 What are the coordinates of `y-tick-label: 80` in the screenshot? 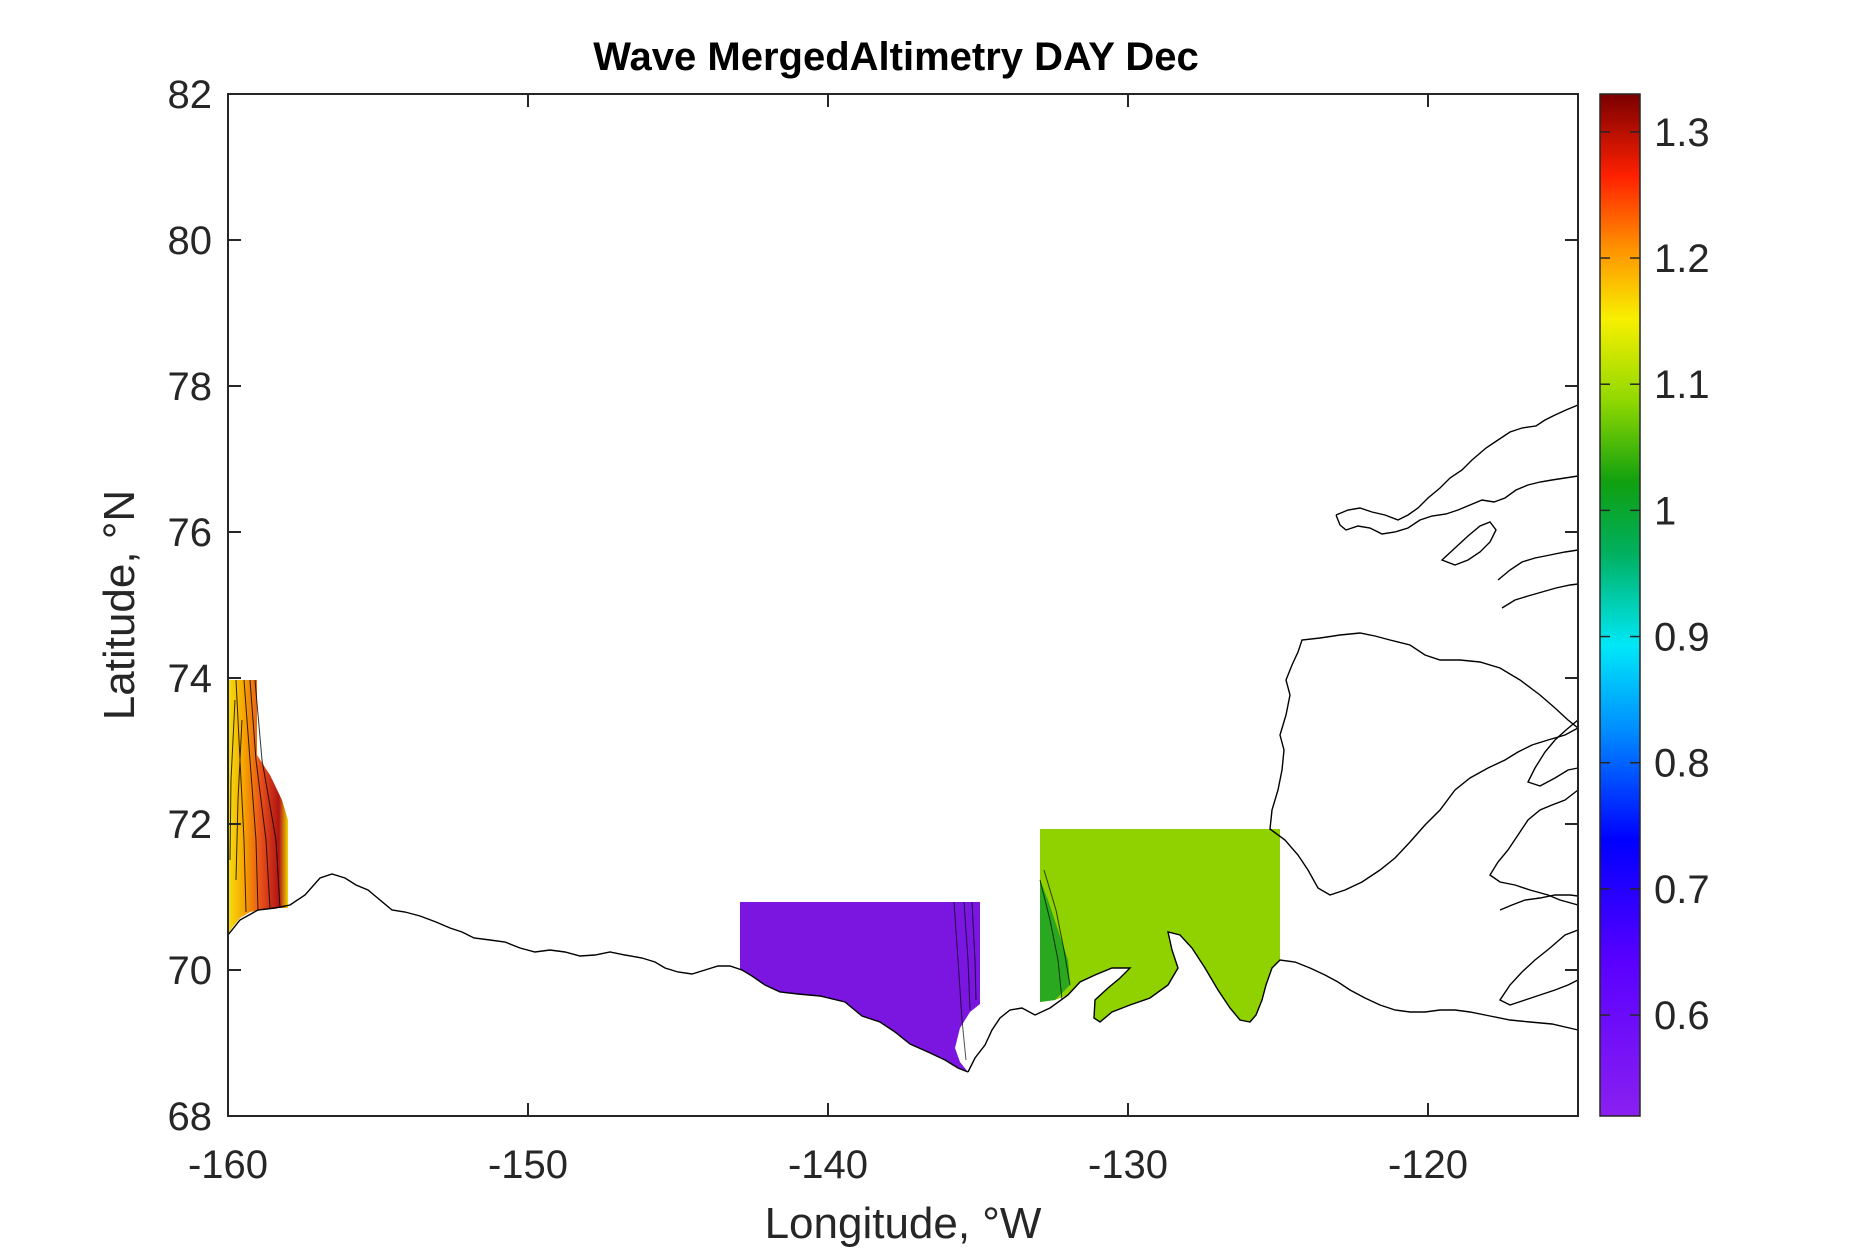 It's located at (190, 241).